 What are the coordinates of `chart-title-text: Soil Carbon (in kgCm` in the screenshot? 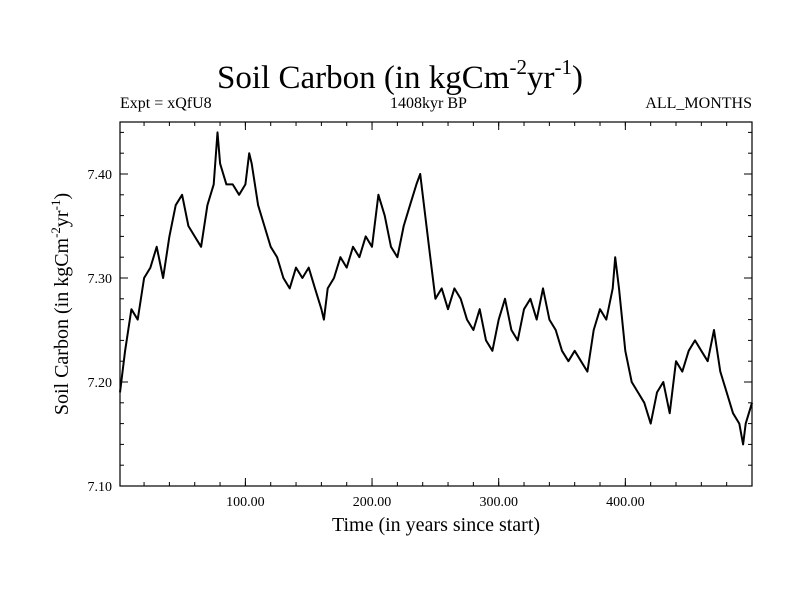 It's located at (363, 78).